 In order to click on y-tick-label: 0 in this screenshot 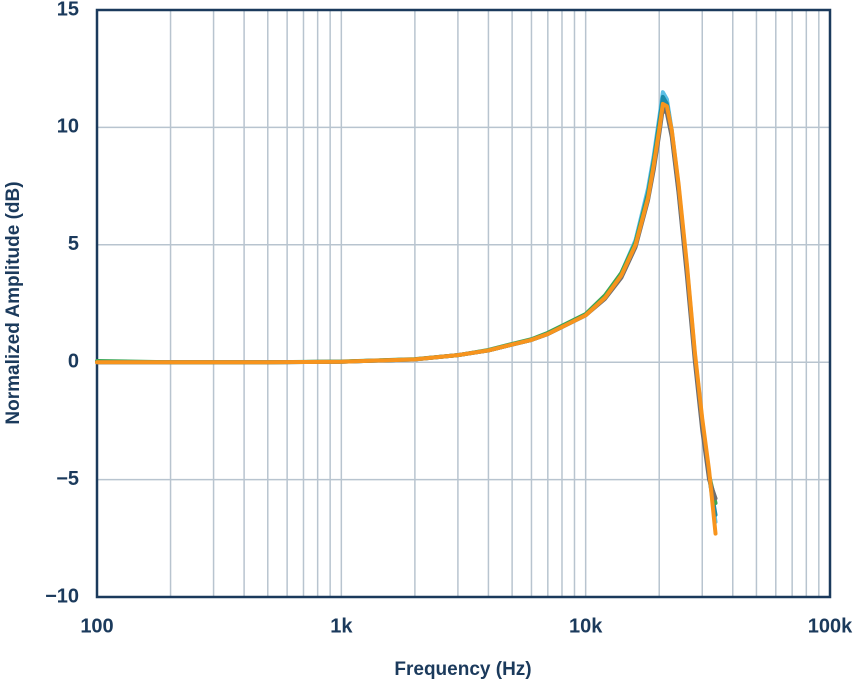, I will do `click(73, 361)`.